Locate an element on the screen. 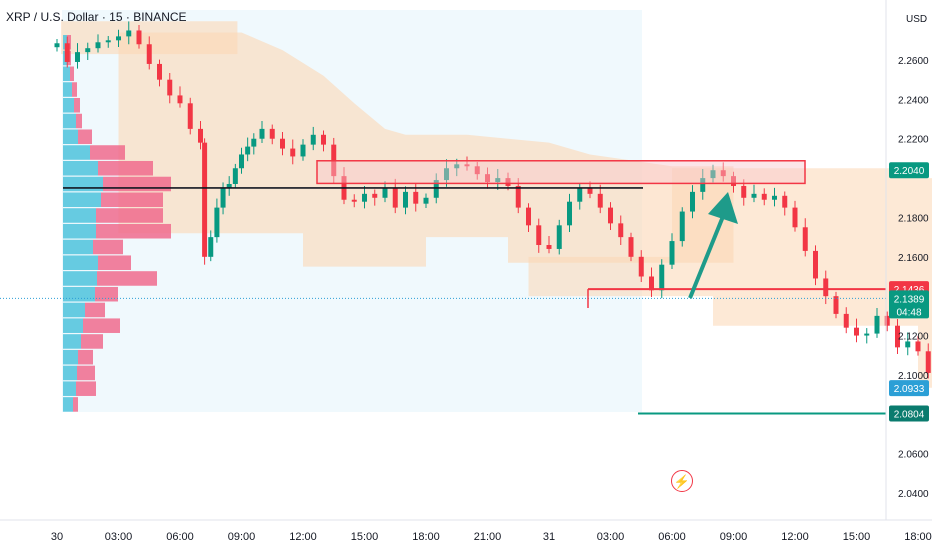 The width and height of the screenshot is (932, 550). last-price-badge: 2.1389 is located at coordinates (909, 299).